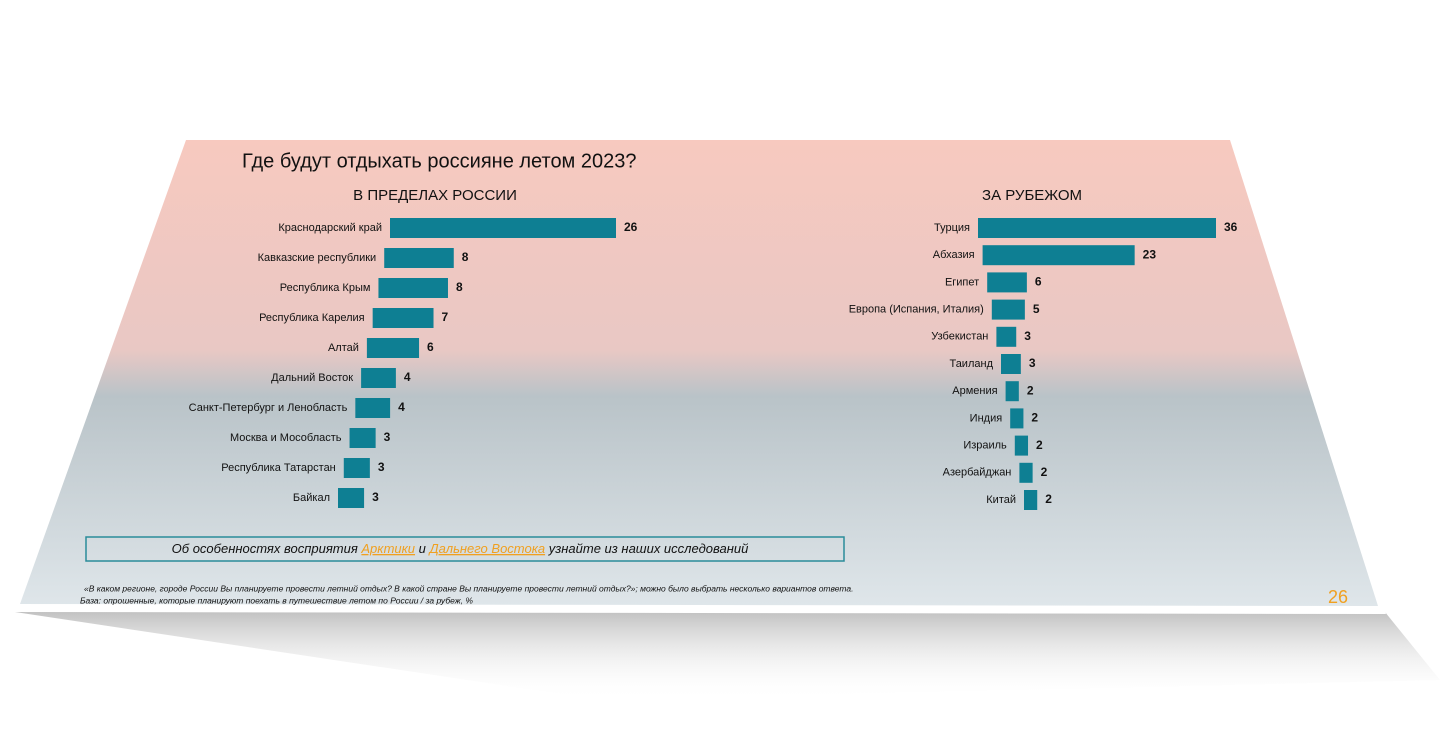 This screenshot has width=1453, height=746. What do you see at coordinates (317, 258) in the screenshot?
I see `category-label: Кавказские республики` at bounding box center [317, 258].